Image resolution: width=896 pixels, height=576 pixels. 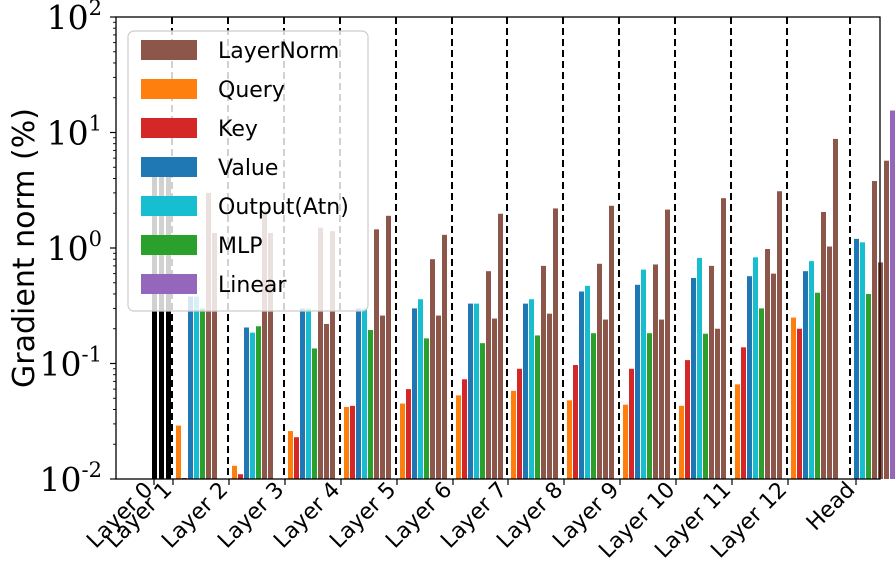 What do you see at coordinates (74, 247) in the screenshot?
I see `y-tick-label: 10⁰` at bounding box center [74, 247].